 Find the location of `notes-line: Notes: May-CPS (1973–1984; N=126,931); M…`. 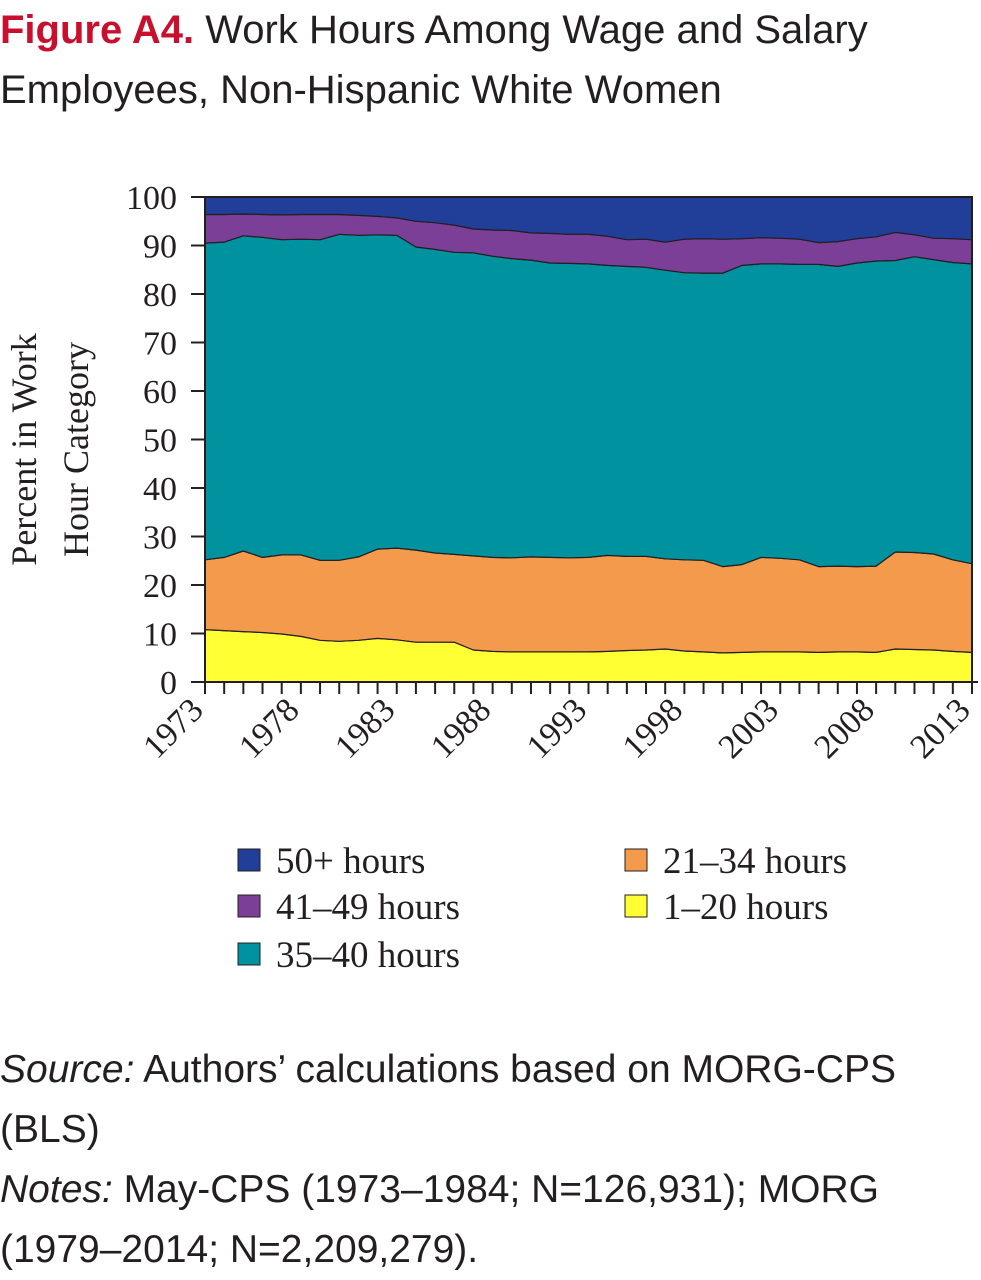

notes-line: Notes: May-CPS (1973–1984; N=126,931); M… is located at coordinates (490, 1220).